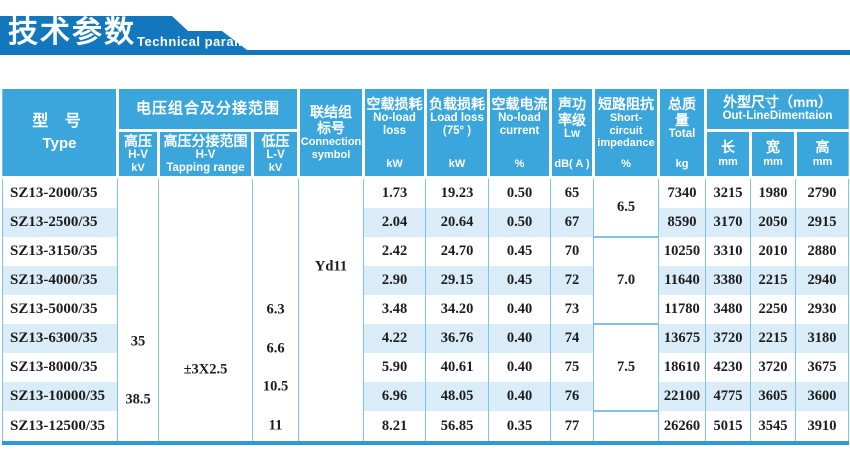 Image resolution: width=850 pixels, height=464 pixels. Describe the element at coordinates (572, 309) in the screenshot. I see `sound-level-cell: 73` at that location.